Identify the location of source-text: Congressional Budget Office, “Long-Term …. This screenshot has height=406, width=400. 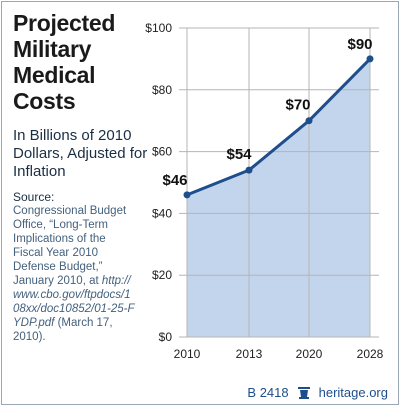
(70, 246).